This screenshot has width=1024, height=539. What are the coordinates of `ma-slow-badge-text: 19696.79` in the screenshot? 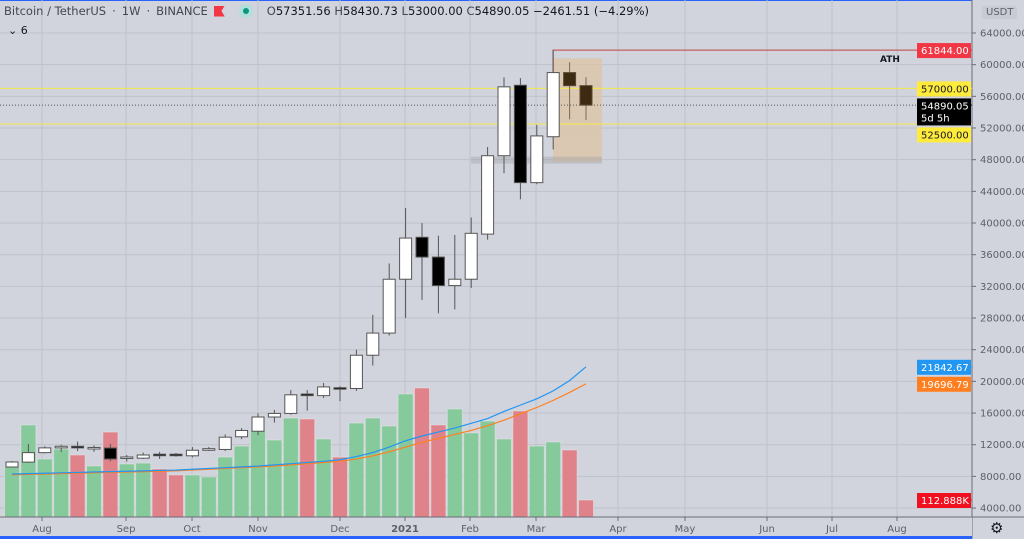 It's located at (945, 385).